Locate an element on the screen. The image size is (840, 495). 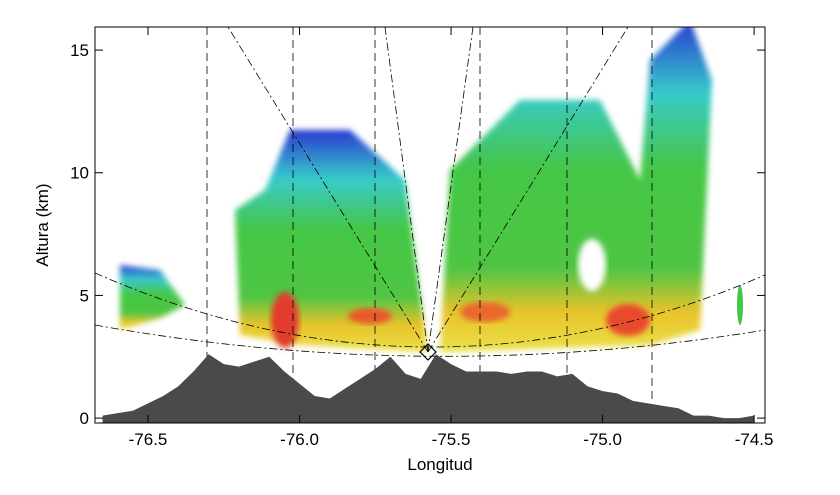
y-tick-label: 0 is located at coordinates (84, 418).